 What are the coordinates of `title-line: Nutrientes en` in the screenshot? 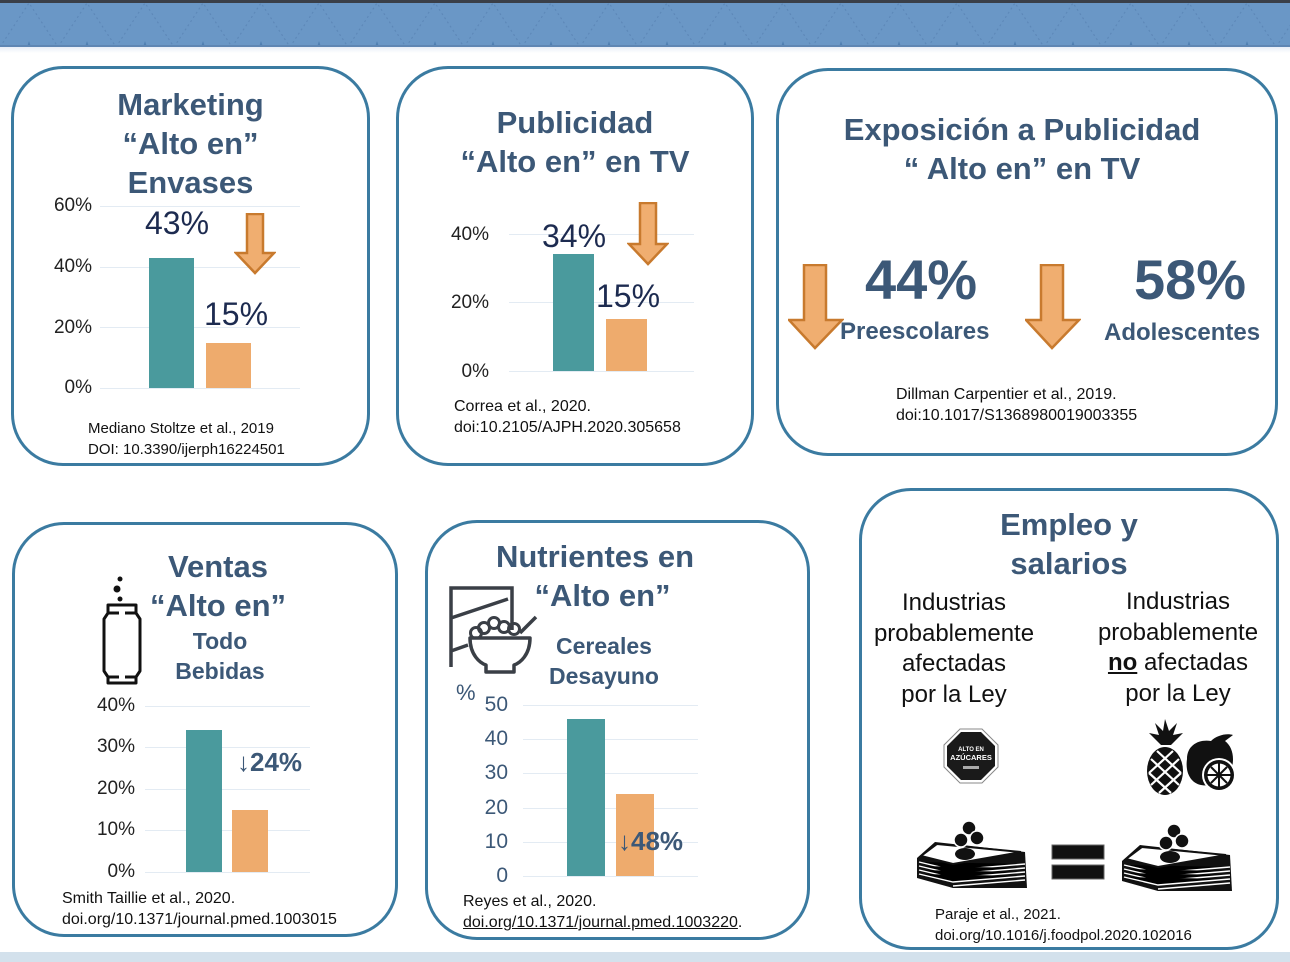 It's located at (595, 556).